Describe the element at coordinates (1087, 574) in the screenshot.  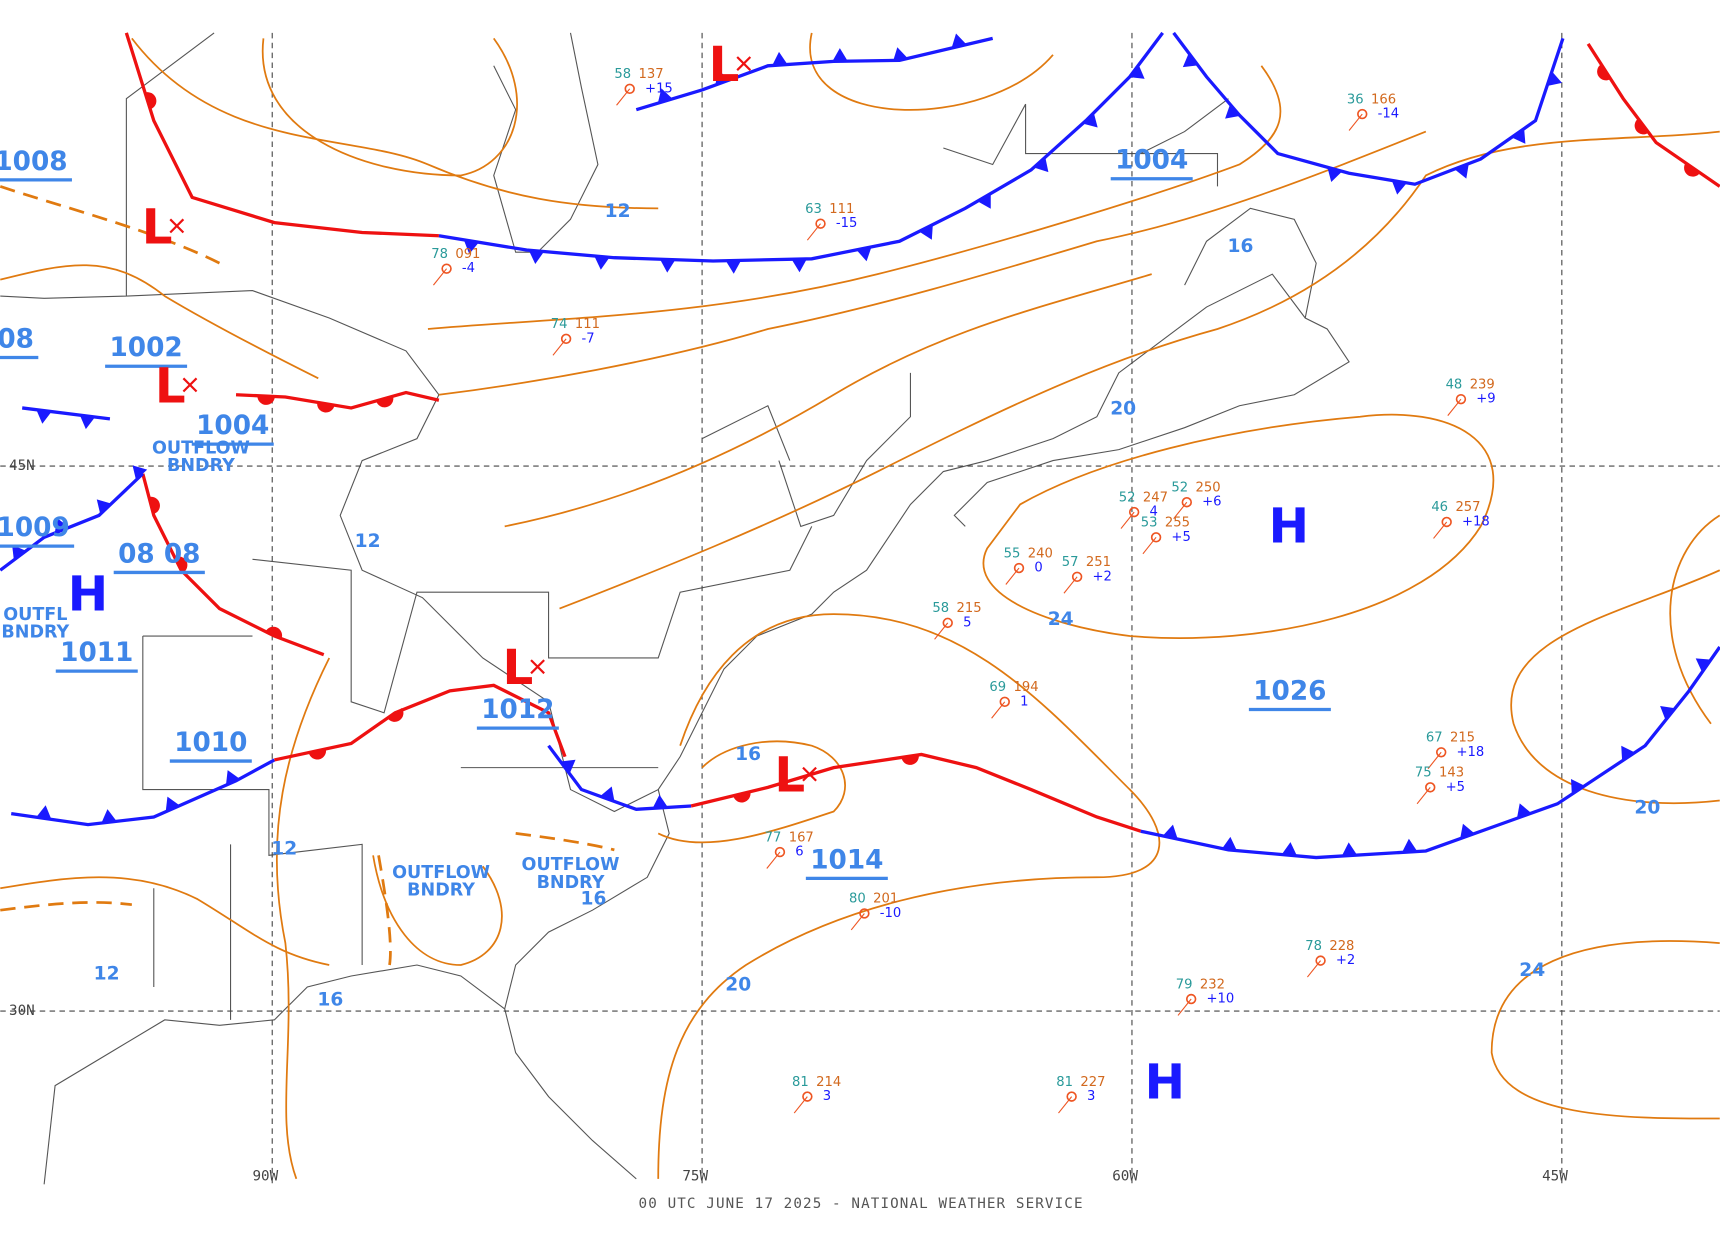
I see `station-plot: 57 251+2` at that location.